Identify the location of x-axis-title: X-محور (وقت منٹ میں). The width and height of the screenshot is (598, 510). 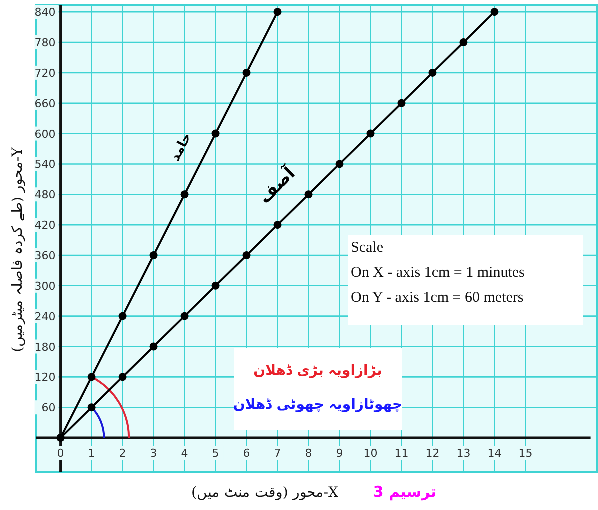
(265, 493).